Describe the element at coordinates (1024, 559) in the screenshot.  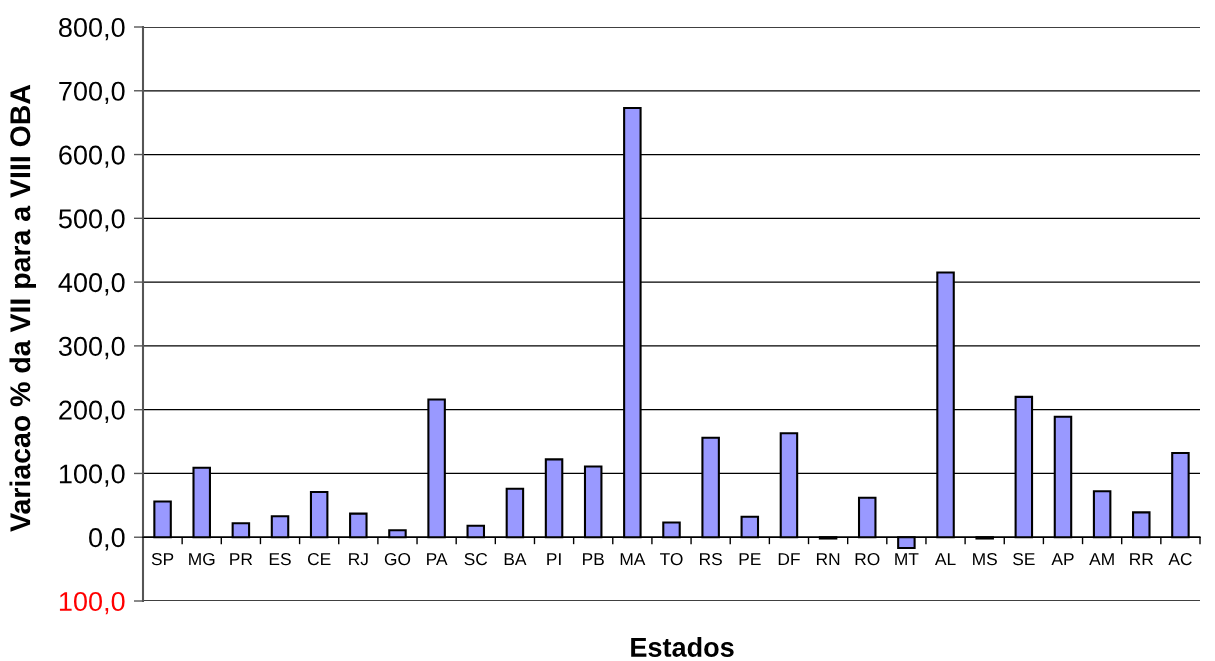
I see `x-tick-label: SE` at that location.